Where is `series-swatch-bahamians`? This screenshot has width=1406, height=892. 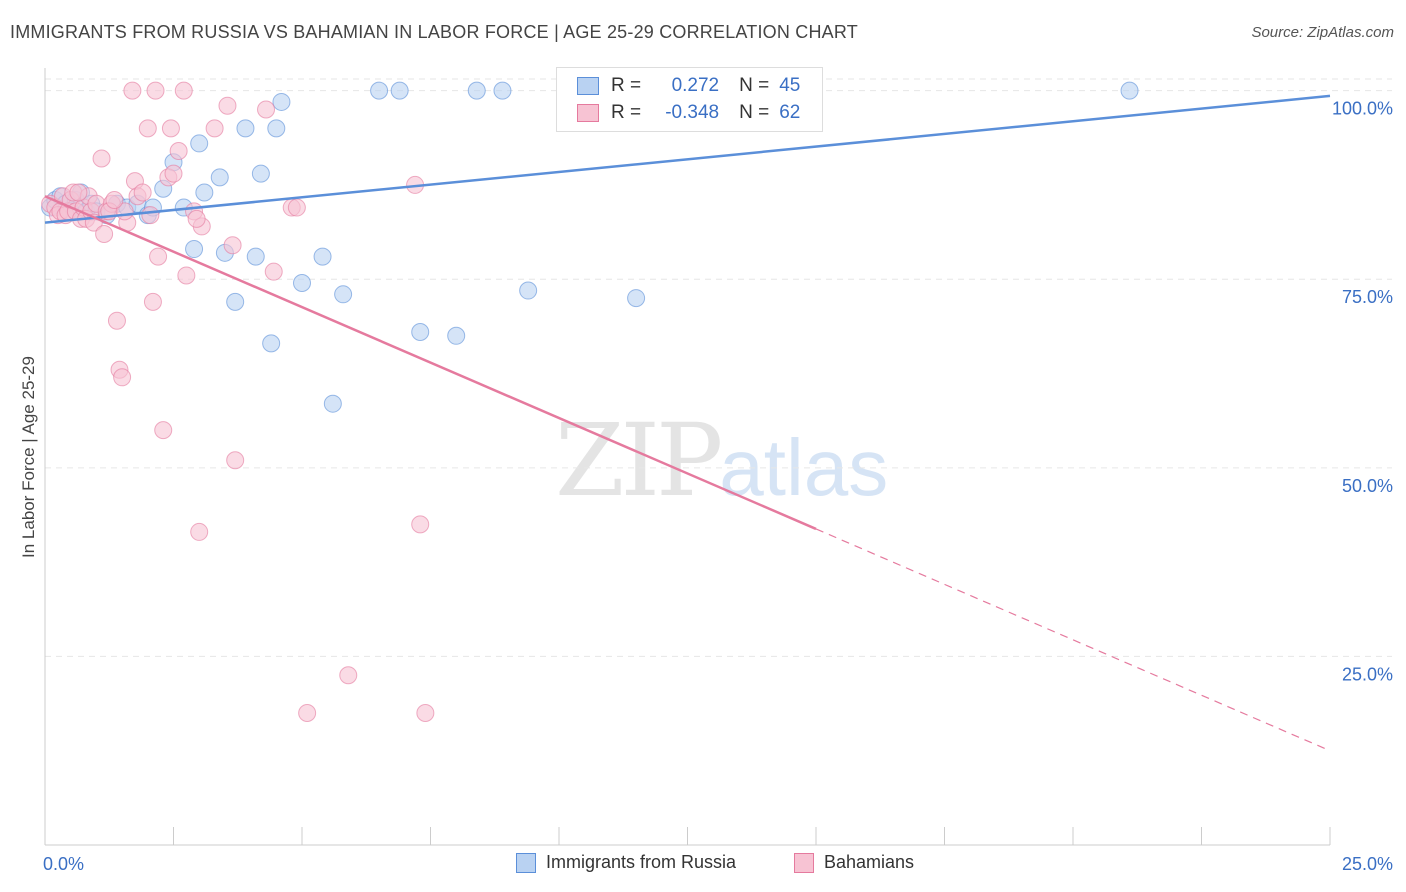 series-swatch-bahamians is located at coordinates (804, 862).